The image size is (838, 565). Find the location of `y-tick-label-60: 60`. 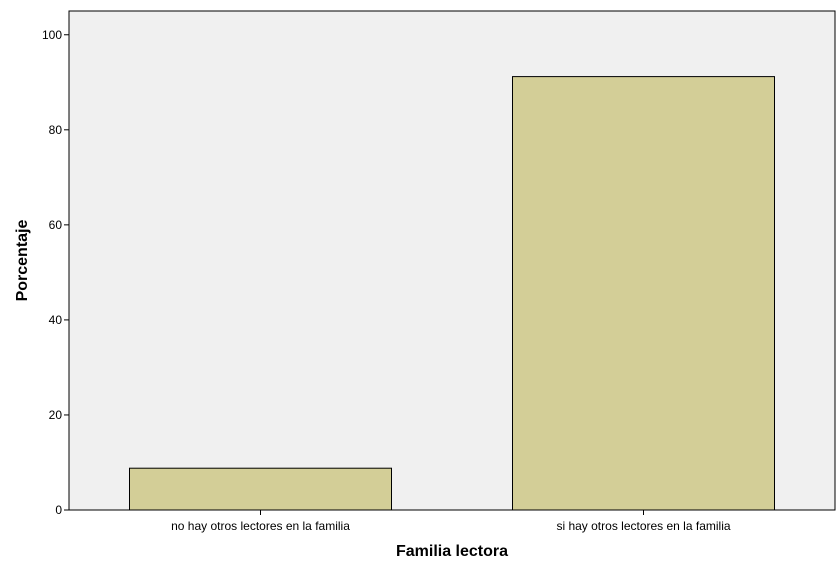

y-tick-label-60: 60 is located at coordinates (56, 225).